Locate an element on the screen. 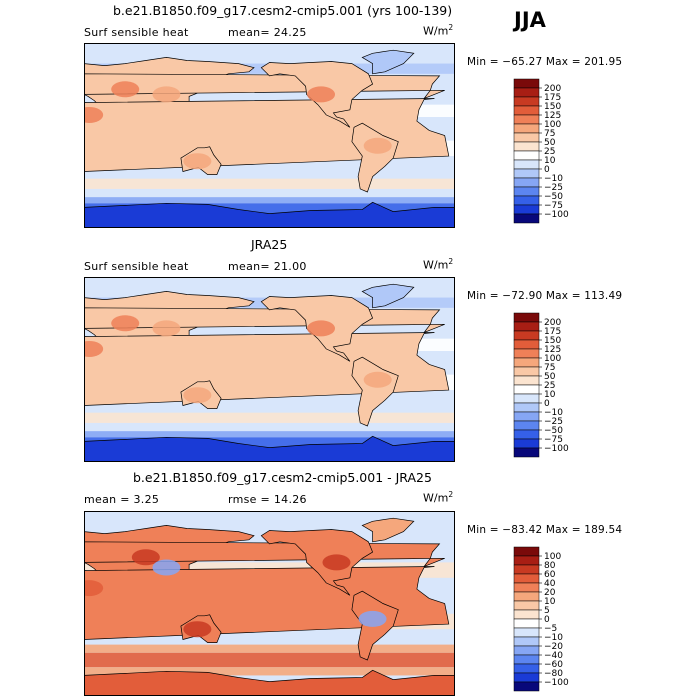 Image resolution: width=700 pixels, height=700 pixels. colorbar-tick-label: −80 is located at coordinates (553, 674).